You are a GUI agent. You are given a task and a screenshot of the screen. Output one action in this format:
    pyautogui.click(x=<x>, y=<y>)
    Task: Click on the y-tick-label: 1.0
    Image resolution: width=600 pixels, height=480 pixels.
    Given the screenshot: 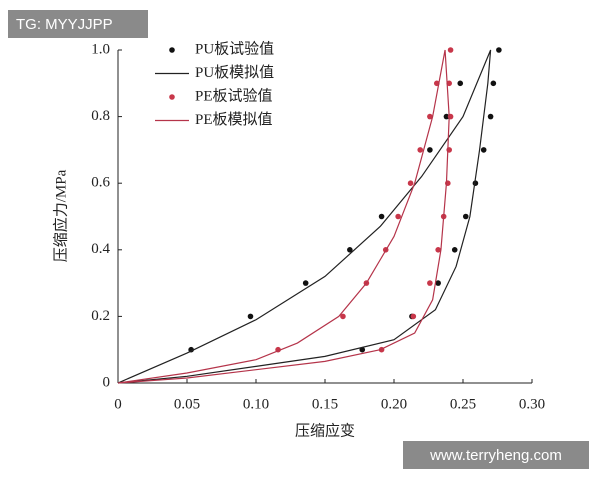 What is the action you would take?
    pyautogui.click(x=100, y=49)
    